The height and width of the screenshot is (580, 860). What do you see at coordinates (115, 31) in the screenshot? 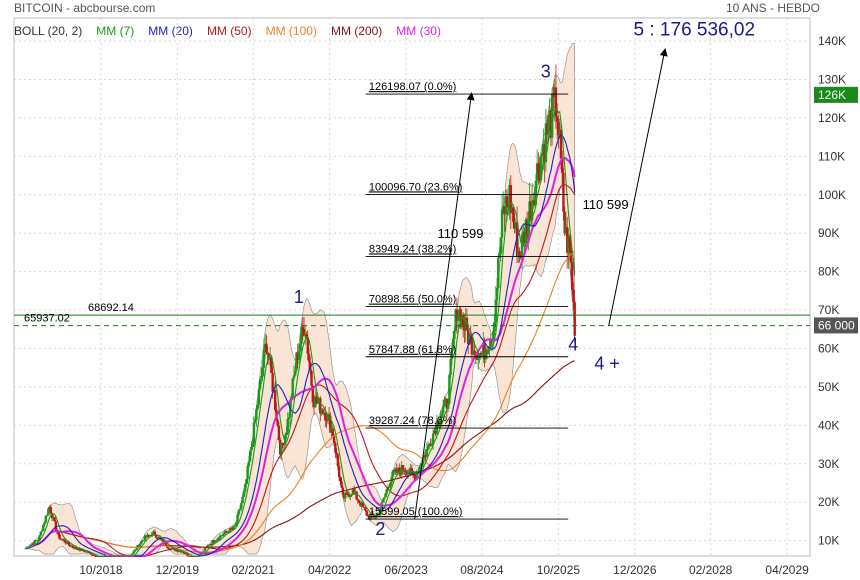
I see `legend-item: MM (7)` at bounding box center [115, 31].